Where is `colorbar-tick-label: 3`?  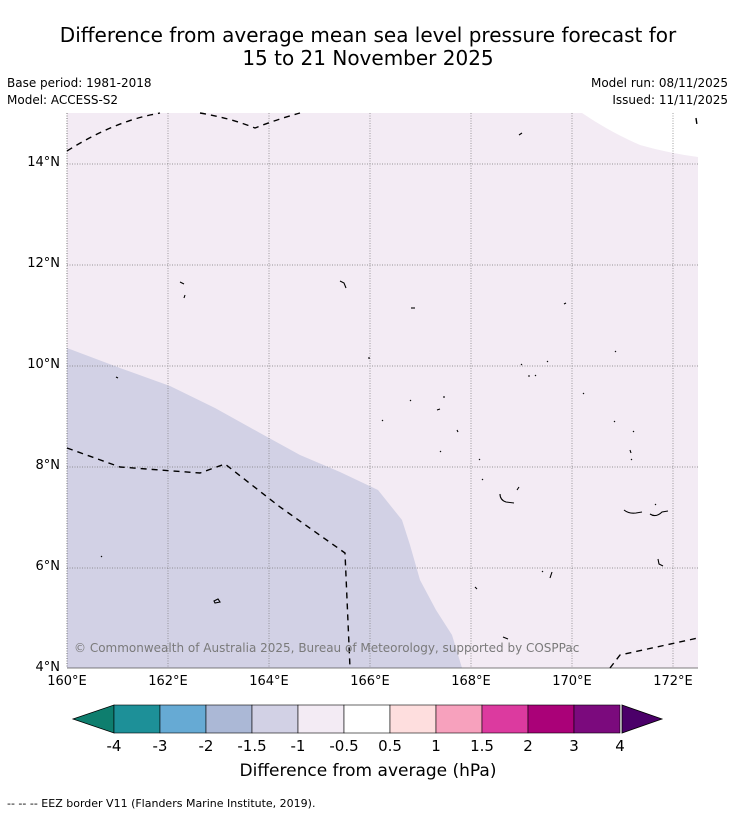 colorbar-tick-label: 3 is located at coordinates (574, 746).